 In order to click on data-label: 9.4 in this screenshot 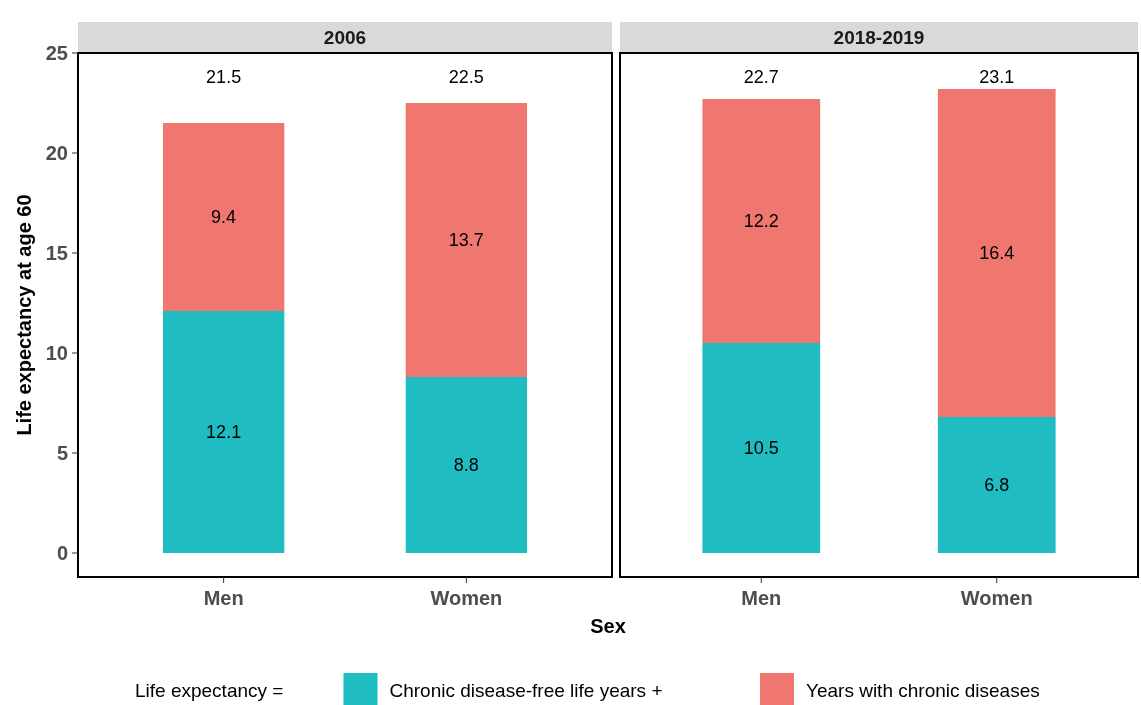, I will do `click(224, 217)`.